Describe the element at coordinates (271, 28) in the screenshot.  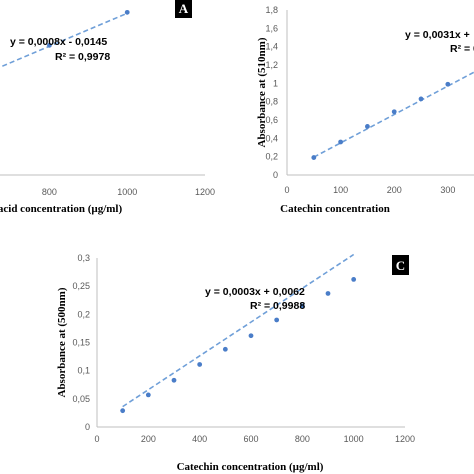
I see `chart-2-y-tick-label: 1,6` at that location.